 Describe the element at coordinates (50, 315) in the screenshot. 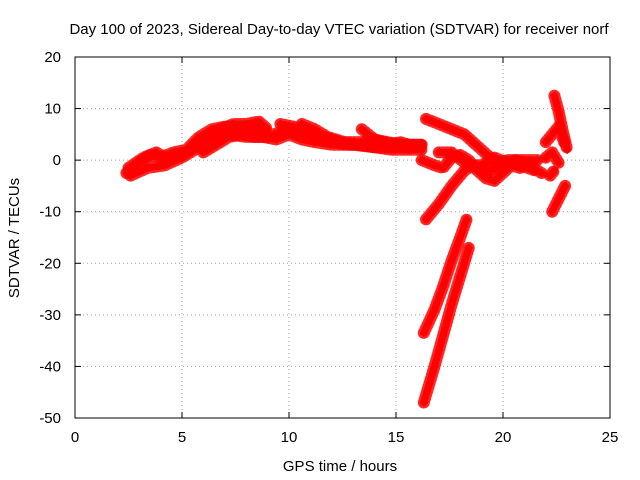

I see `y-tick-label: -30` at that location.